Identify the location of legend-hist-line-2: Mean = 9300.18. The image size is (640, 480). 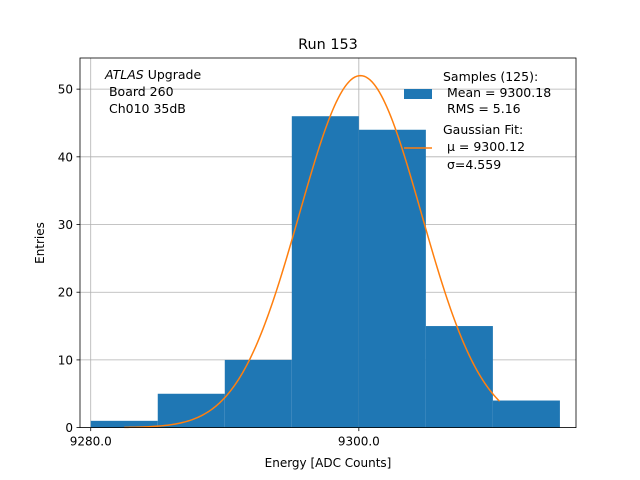
(497, 92).